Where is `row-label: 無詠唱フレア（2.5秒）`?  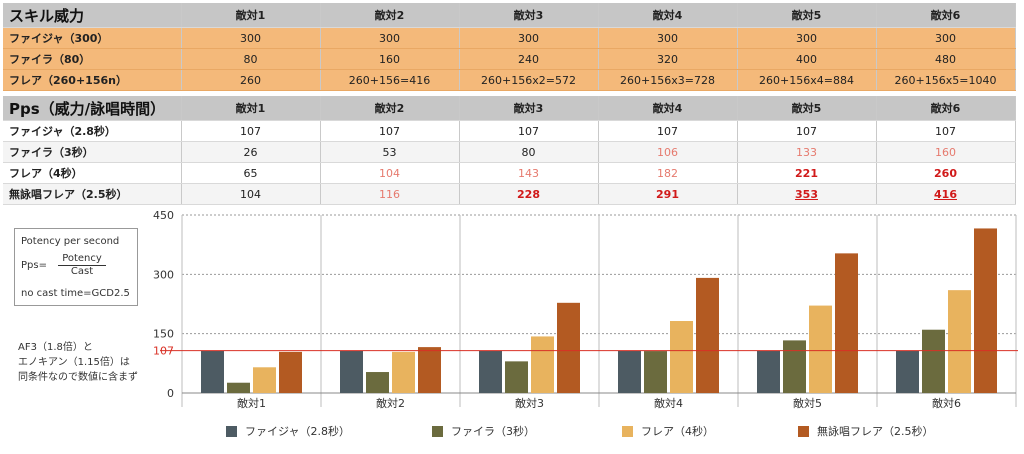
row-label: 無詠唱フレア（2.5秒） is located at coordinates (92, 194).